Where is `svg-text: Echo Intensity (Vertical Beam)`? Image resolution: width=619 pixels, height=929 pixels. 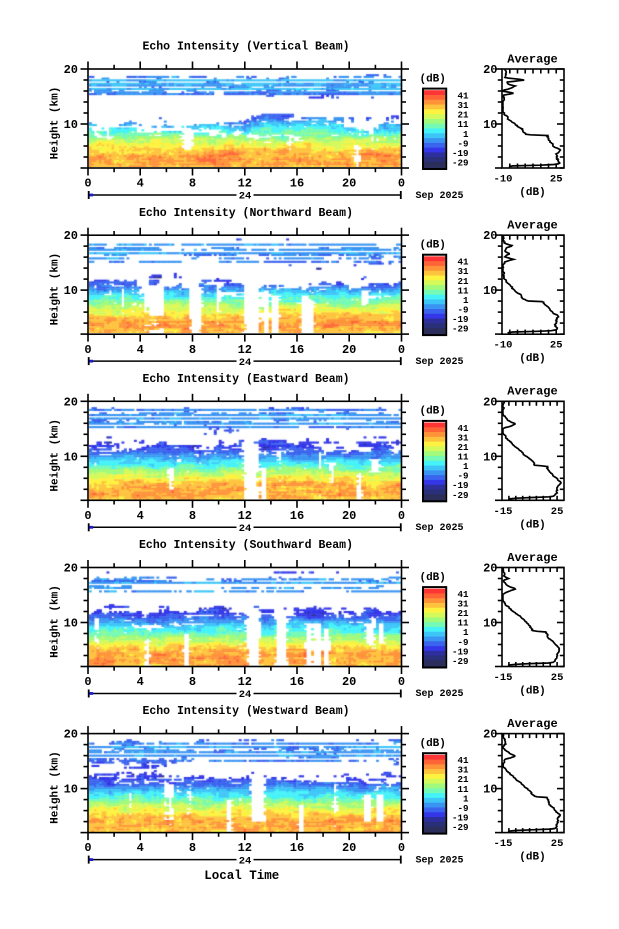 svg-text: Echo Intensity (Vertical Beam) is located at coordinates (245, 47).